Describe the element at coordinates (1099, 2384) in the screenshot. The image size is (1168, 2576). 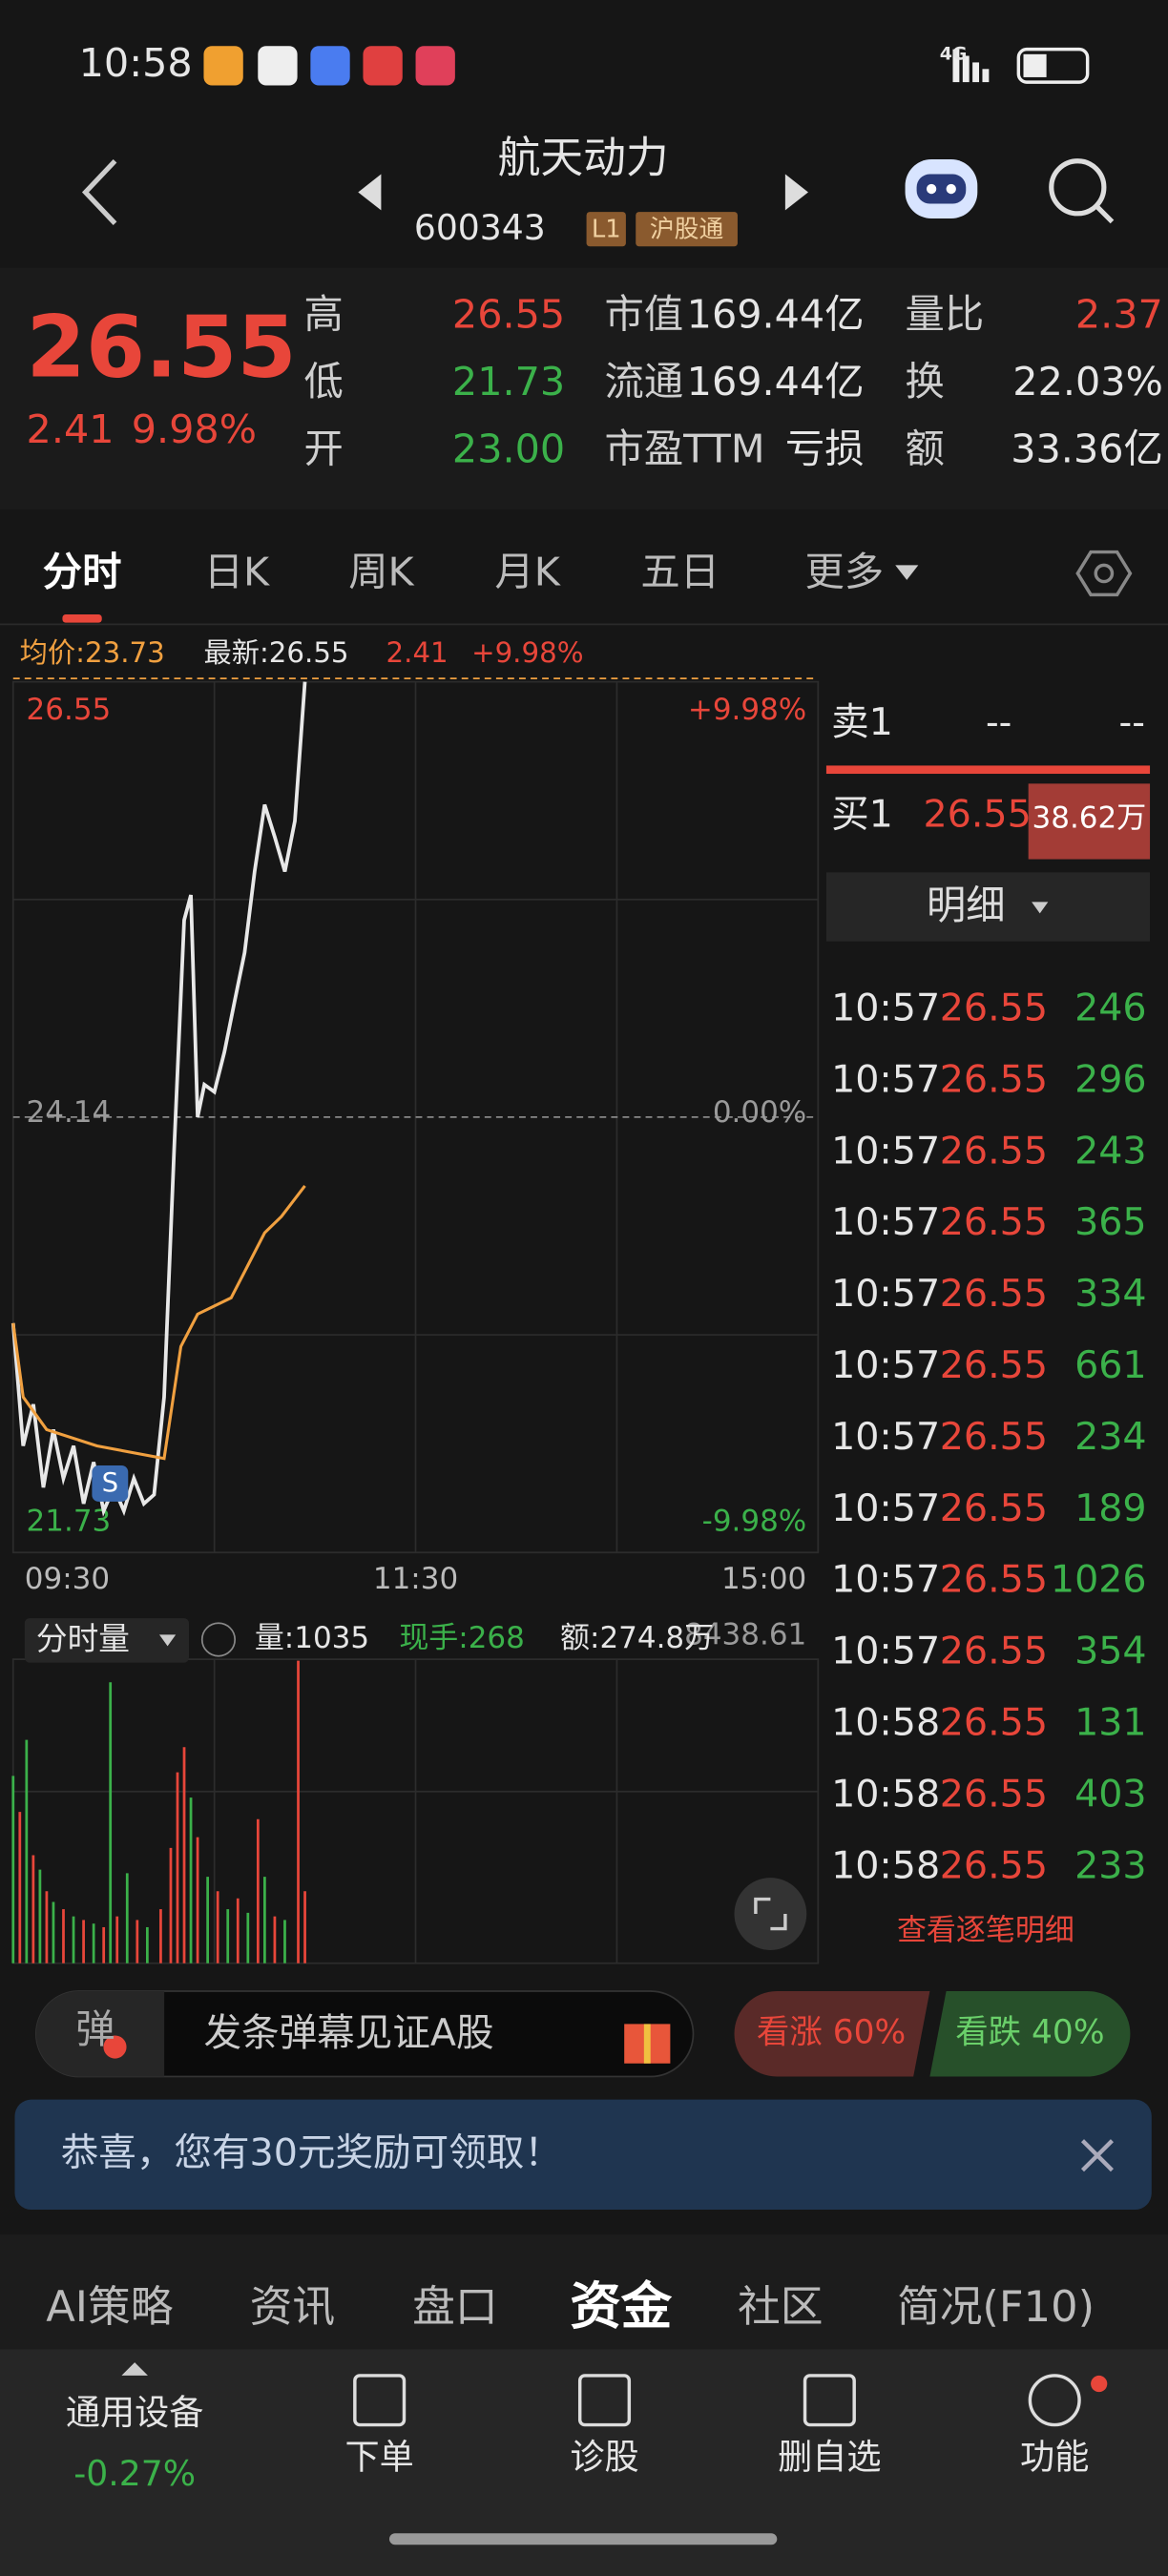
I see `notify-dot` at that location.